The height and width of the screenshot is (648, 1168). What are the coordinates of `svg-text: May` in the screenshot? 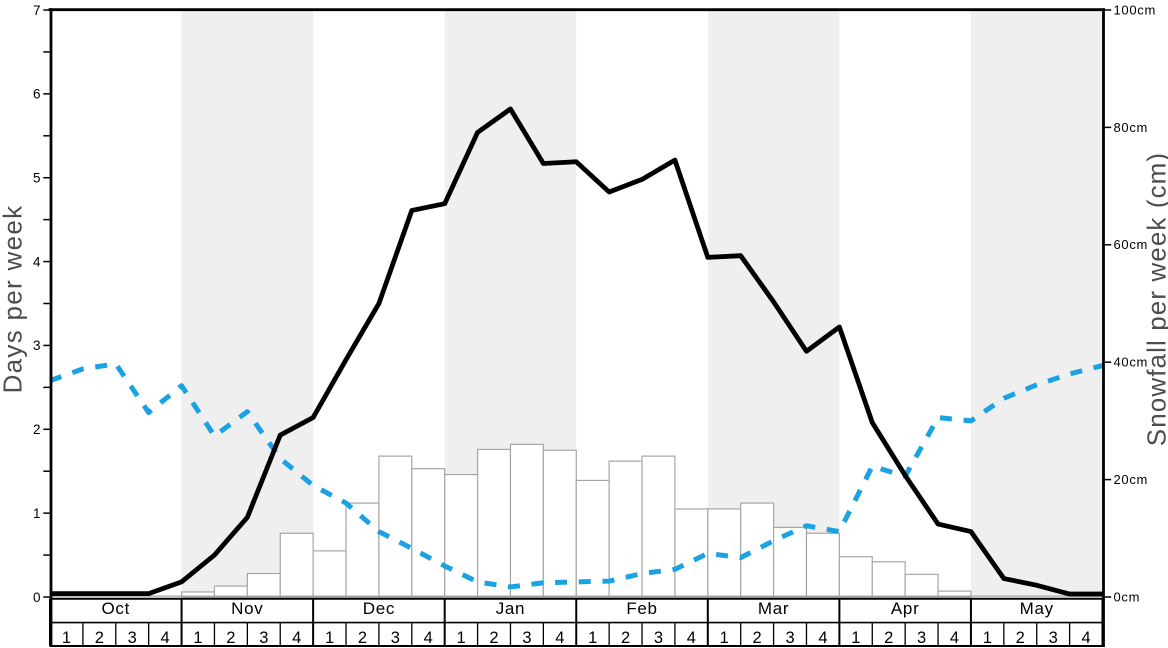 It's located at (1037, 608).